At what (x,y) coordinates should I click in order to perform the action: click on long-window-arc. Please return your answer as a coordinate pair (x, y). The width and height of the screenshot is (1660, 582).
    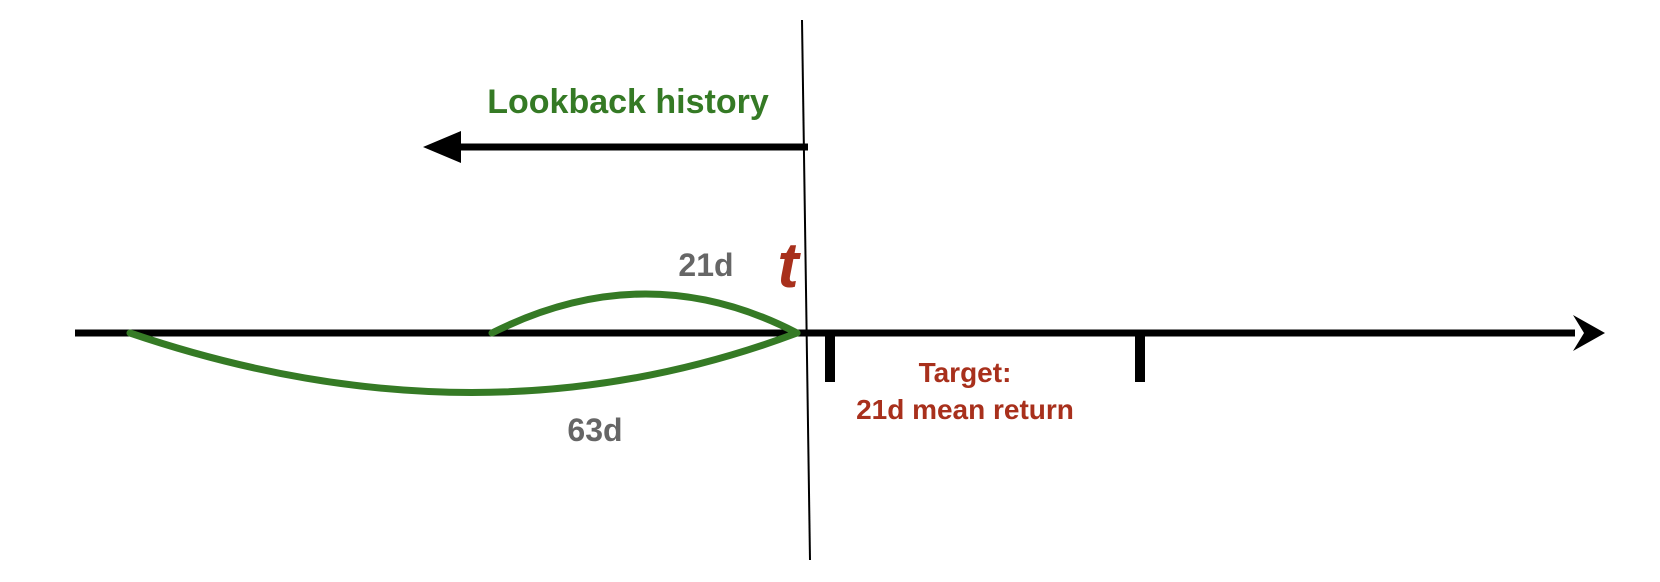
    Looking at the image, I should click on (463, 362).